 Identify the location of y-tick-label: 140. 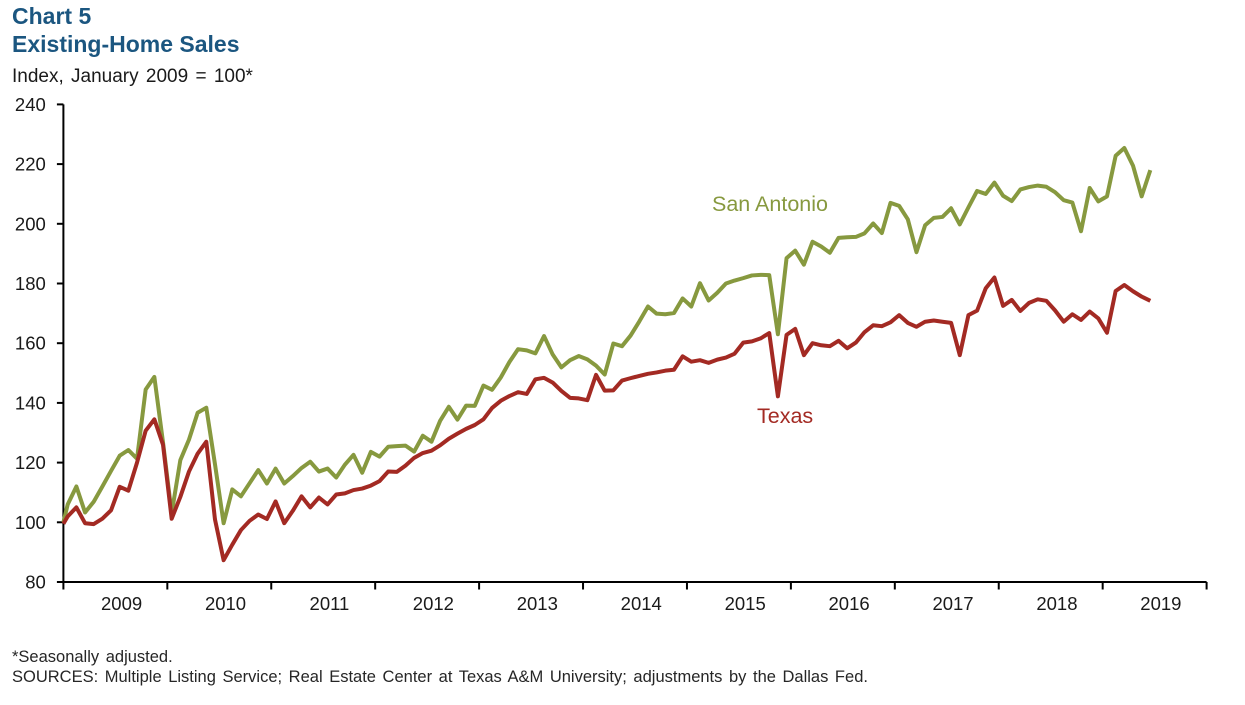
(30, 402).